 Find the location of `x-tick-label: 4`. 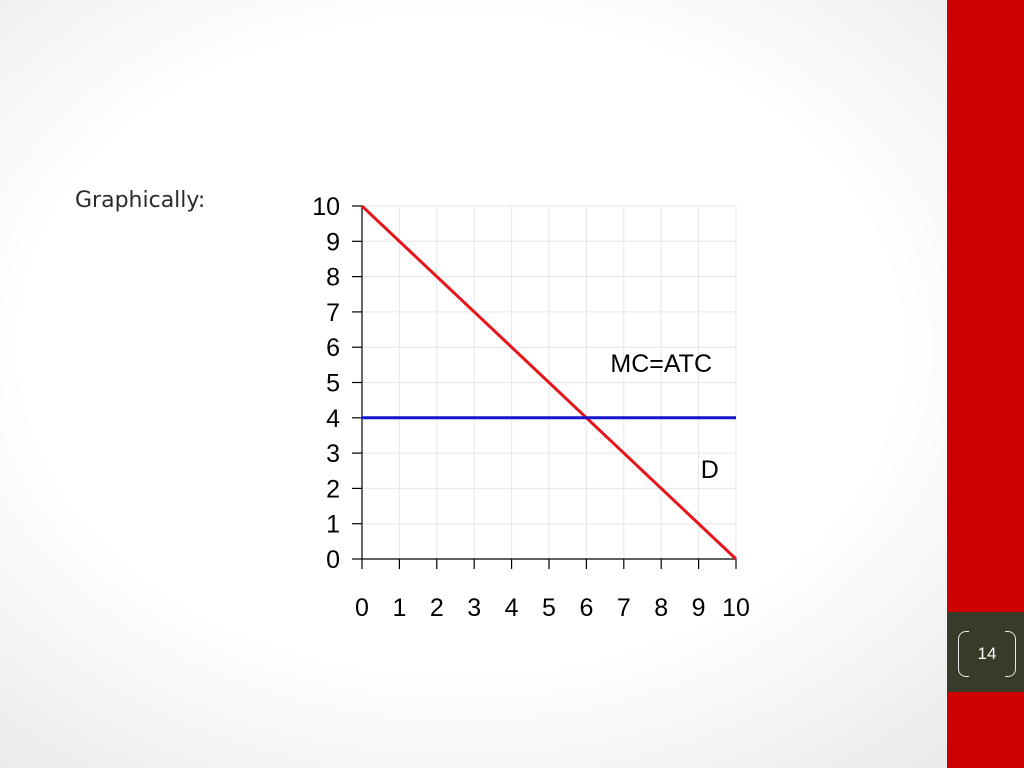

x-tick-label: 4 is located at coordinates (512, 608).